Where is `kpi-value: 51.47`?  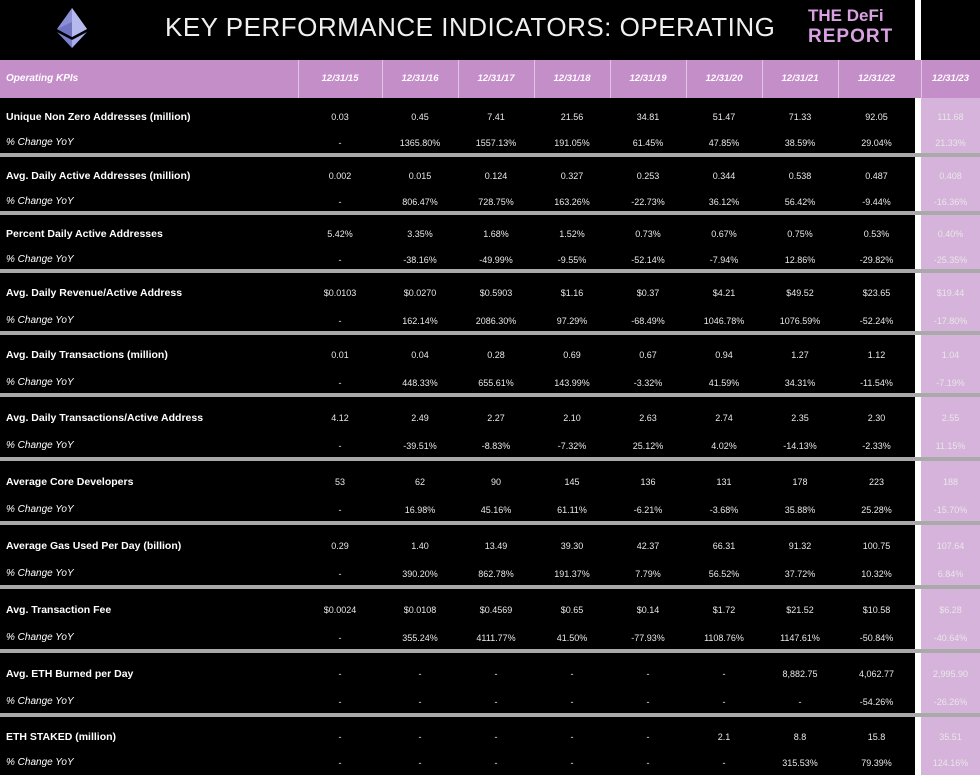 kpi-value: 51.47 is located at coordinates (724, 117).